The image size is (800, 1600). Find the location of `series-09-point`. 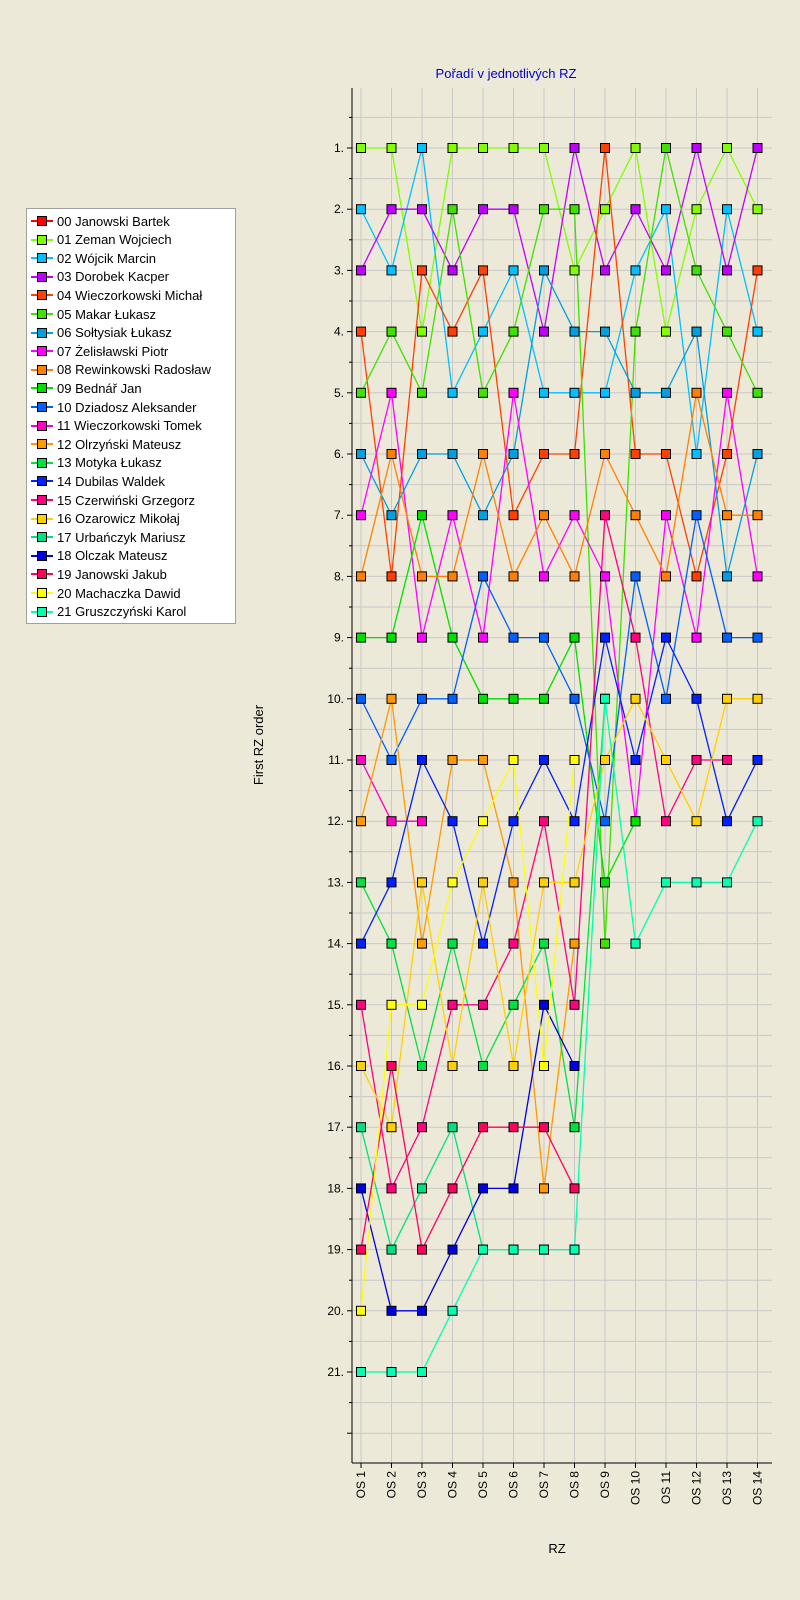

series-09-point is located at coordinates (391, 637).